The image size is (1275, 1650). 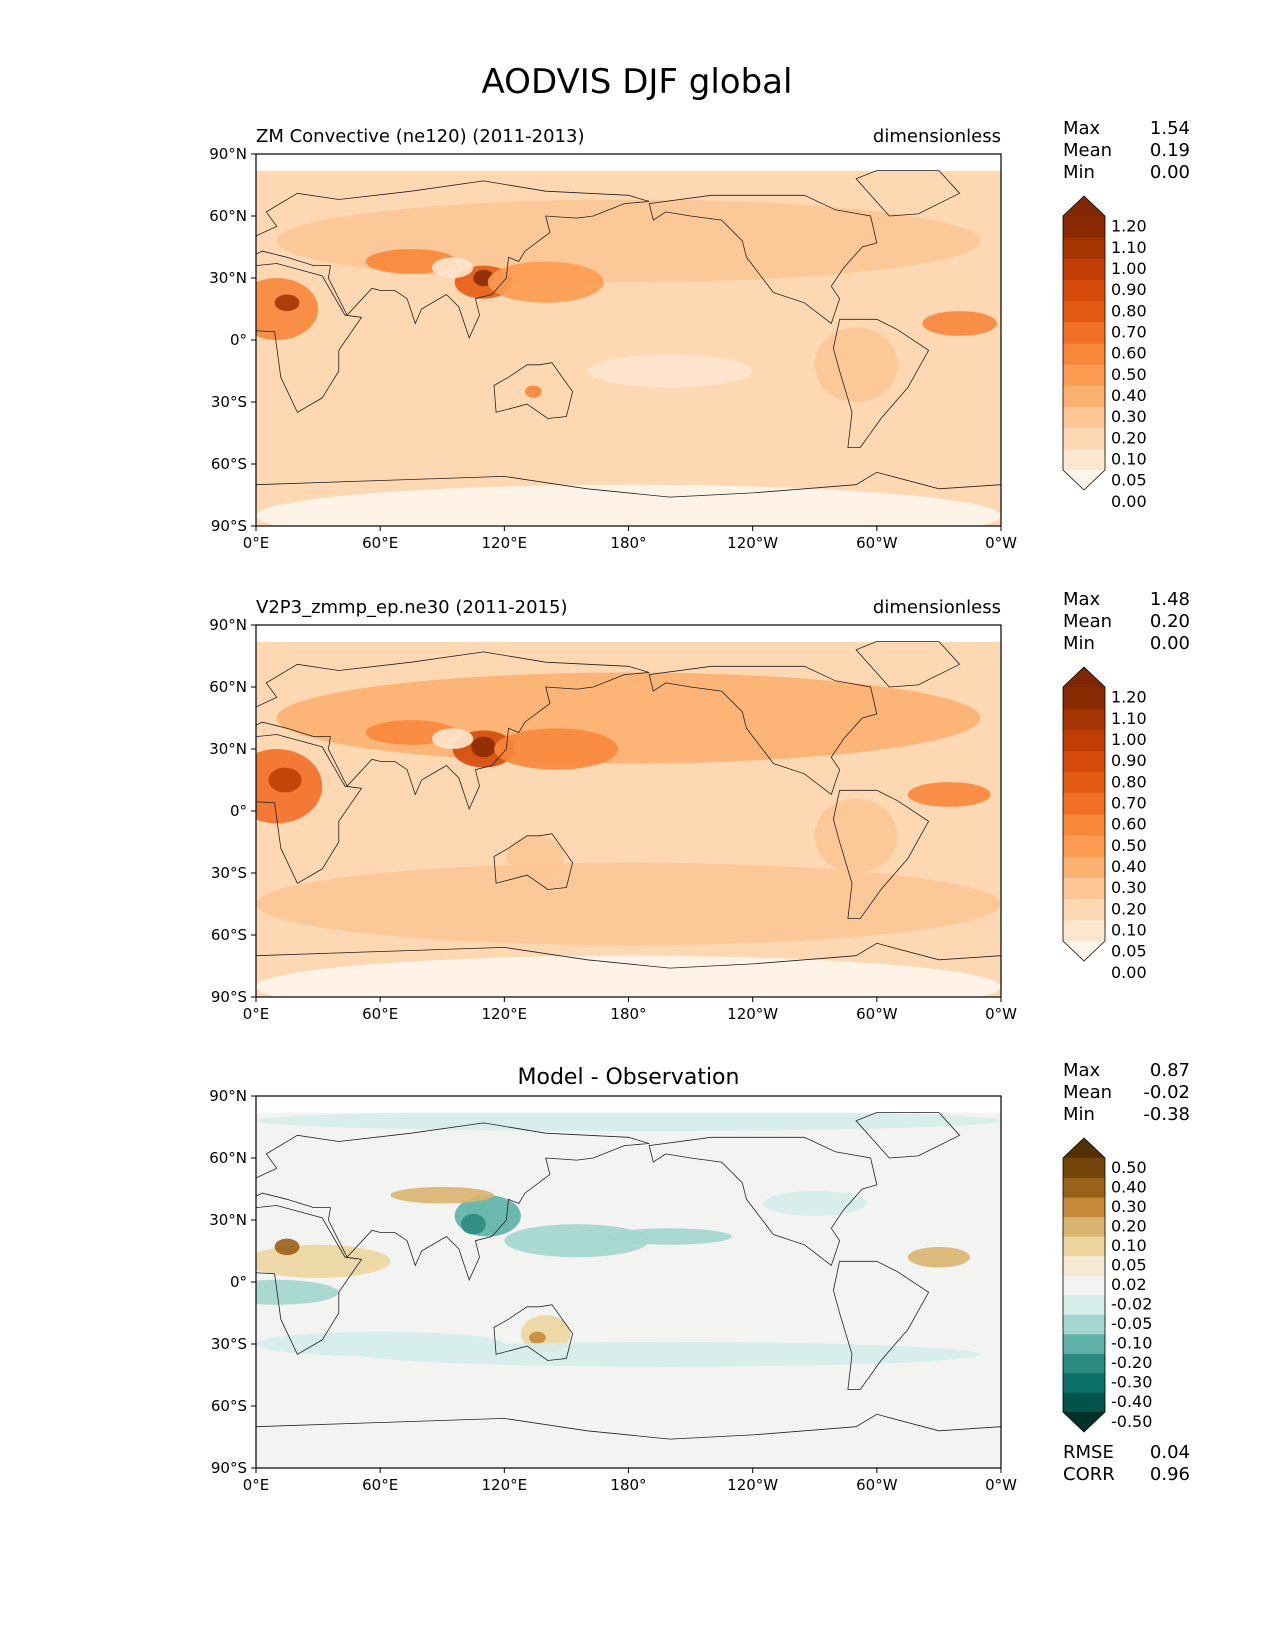 I want to click on figure-title: AODVIS DJF global, so click(x=637, y=82).